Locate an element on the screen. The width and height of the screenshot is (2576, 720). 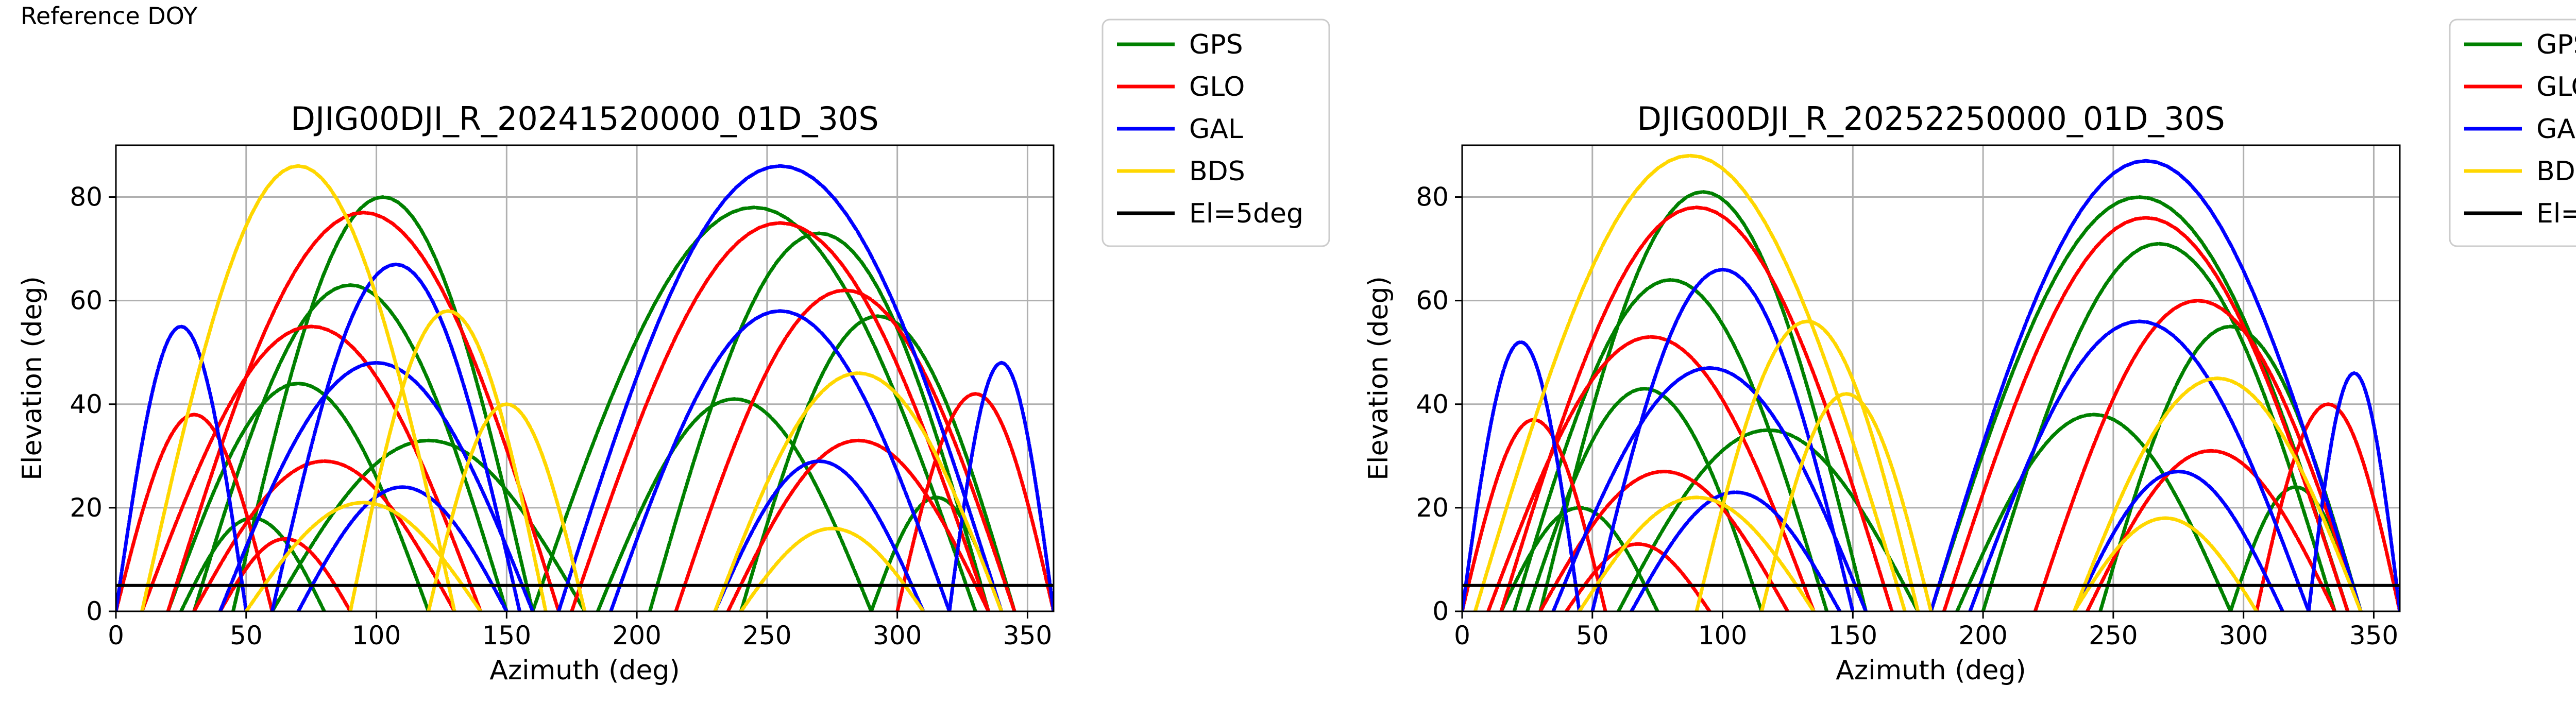
chart-title: DJIG00DJI_R_20241520000_01D_30S is located at coordinates (584, 119).